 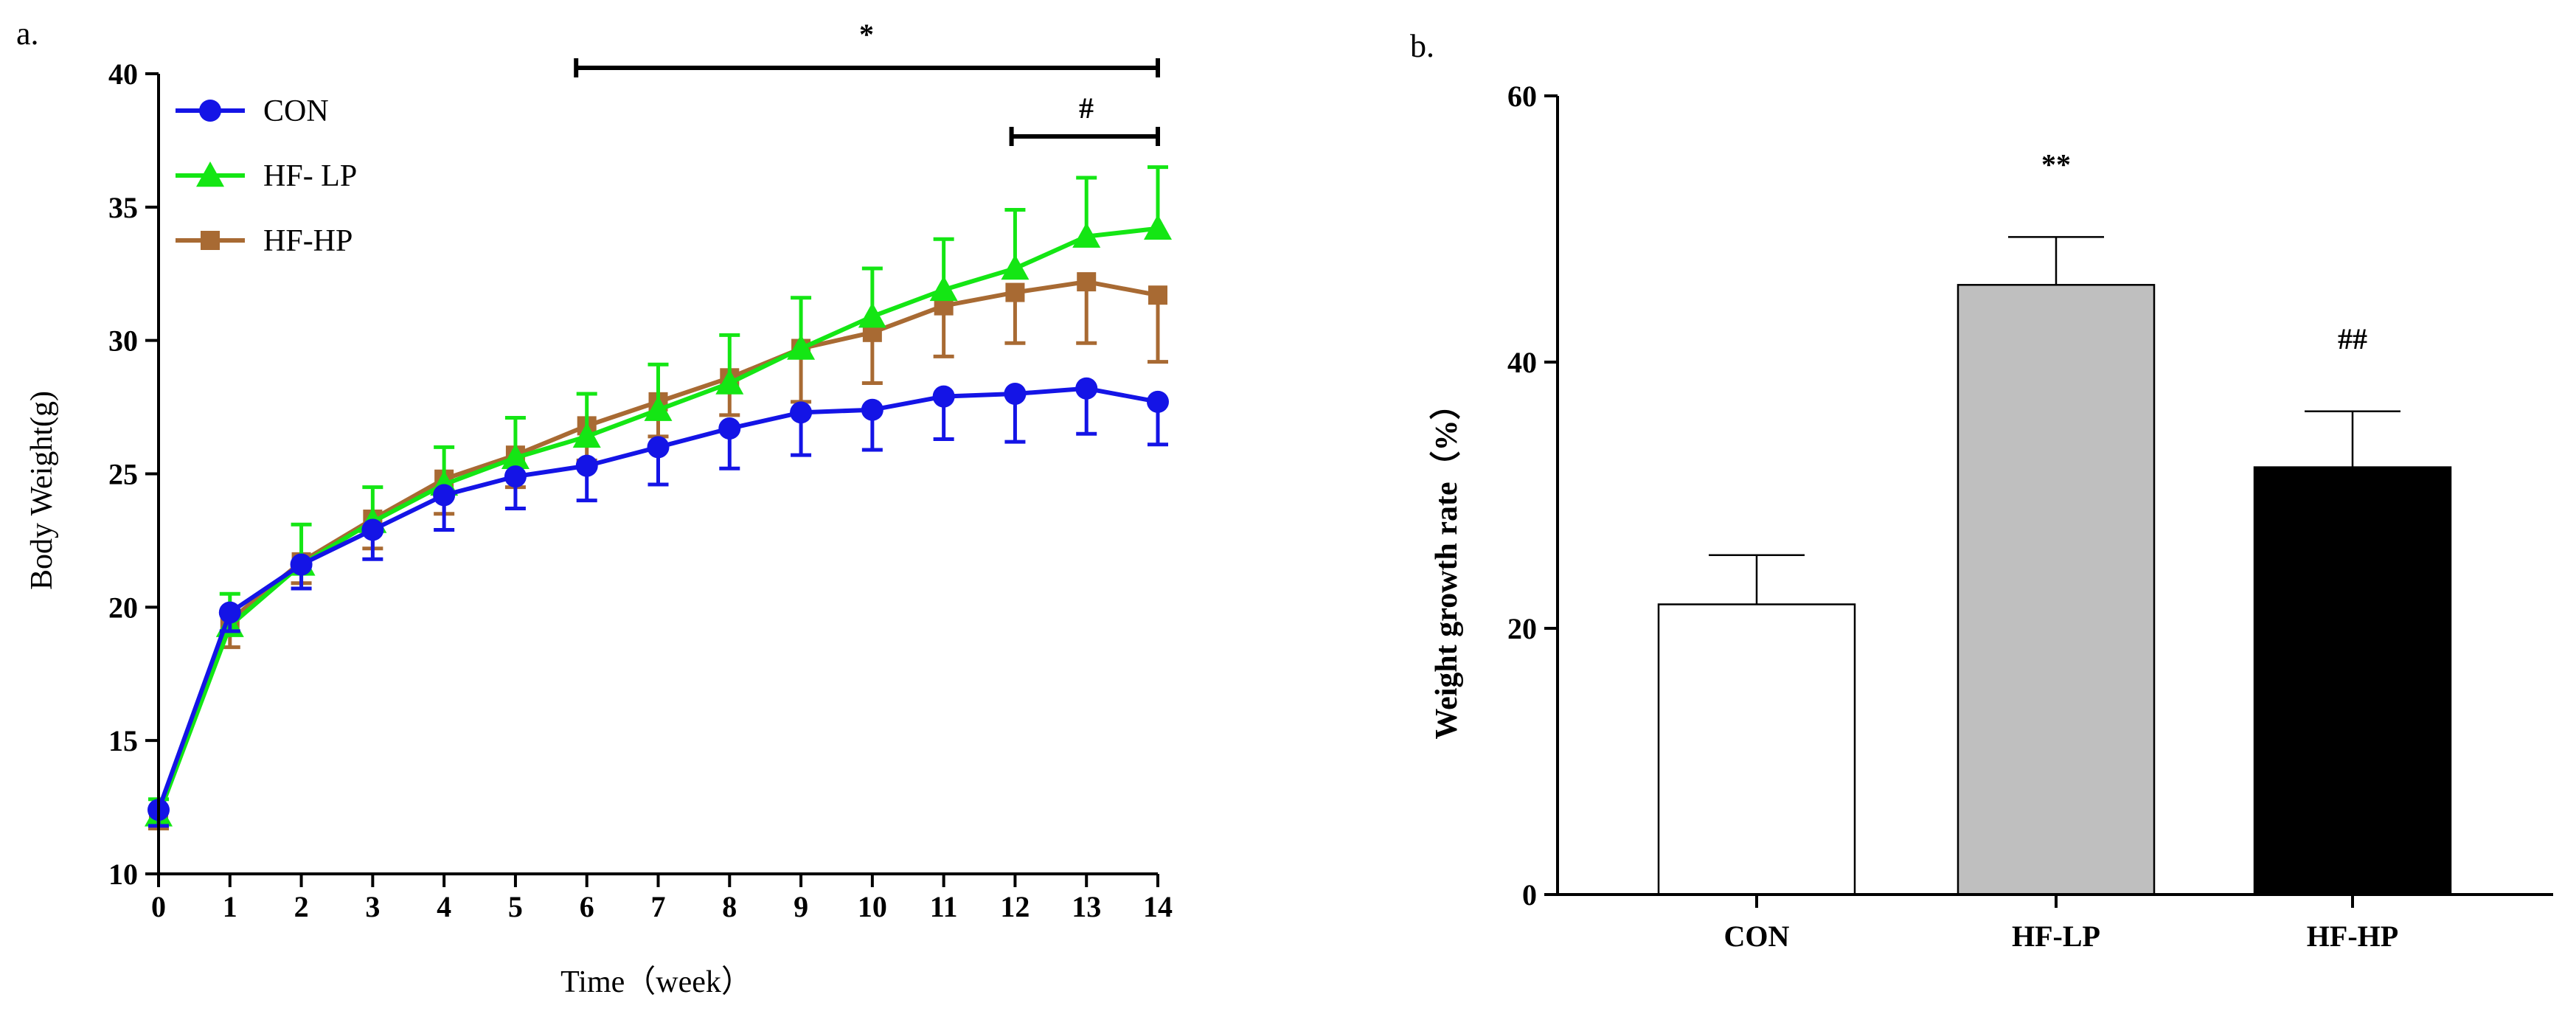 What do you see at coordinates (2352, 936) in the screenshot?
I see `category-label: HF-HP` at bounding box center [2352, 936].